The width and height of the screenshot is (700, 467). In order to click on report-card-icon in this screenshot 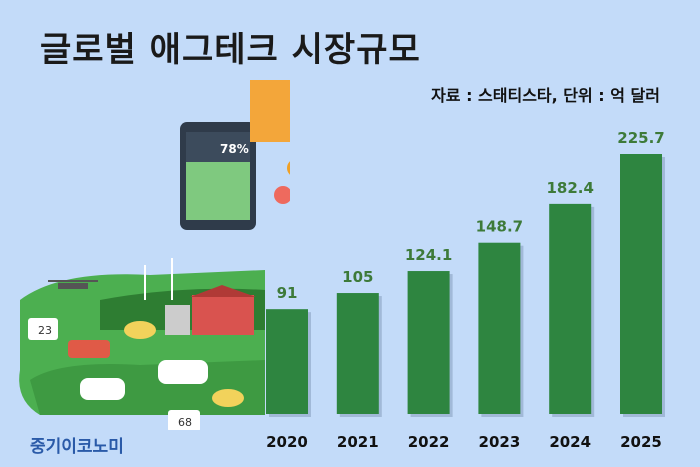, I will do `click(270, 111)`.